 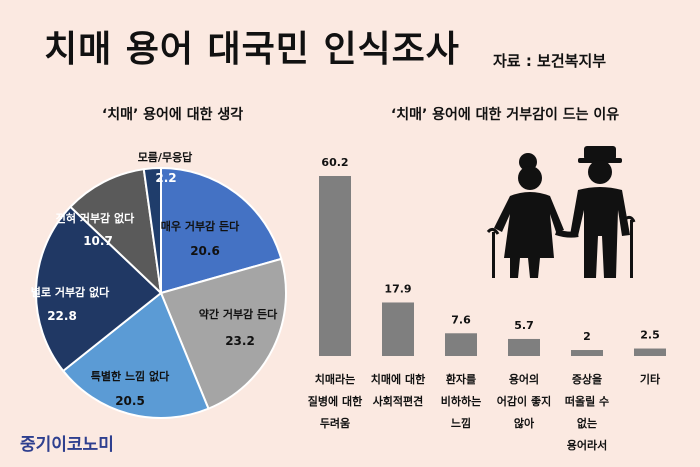 I want to click on bar-category-label: 없는, so click(x=587, y=423).